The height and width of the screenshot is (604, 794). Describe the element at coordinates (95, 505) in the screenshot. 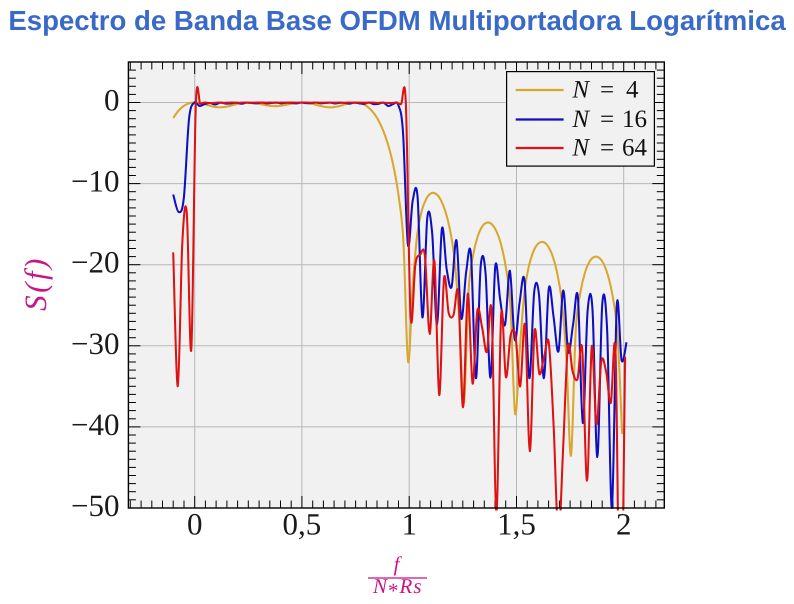

I see `svg-text: −50` at that location.